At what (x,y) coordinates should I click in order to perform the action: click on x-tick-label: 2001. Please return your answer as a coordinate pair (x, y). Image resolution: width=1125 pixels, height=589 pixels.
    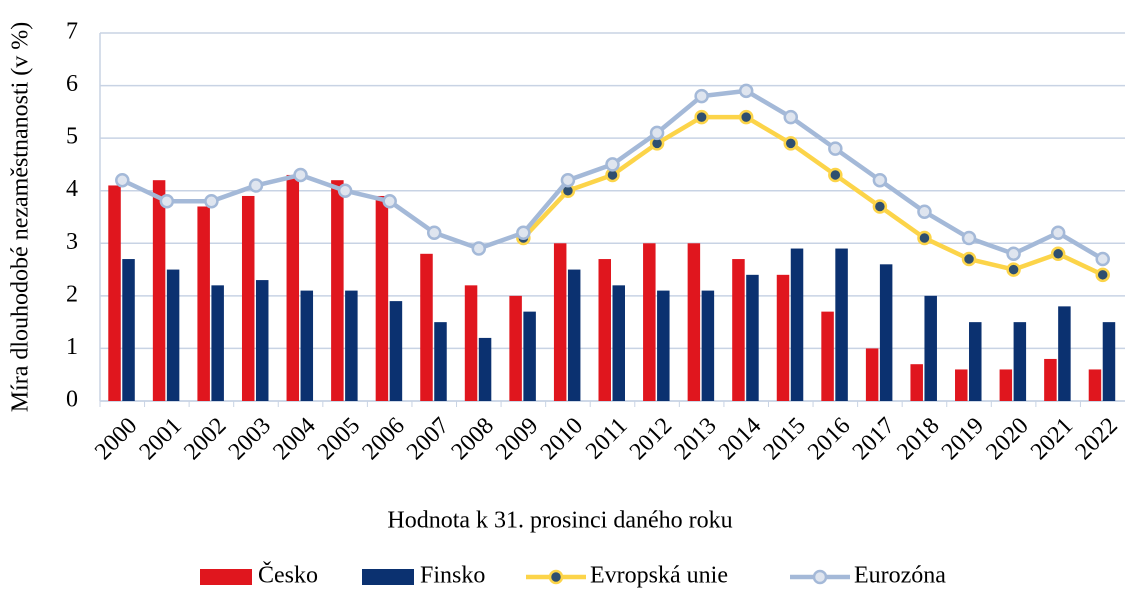
    Looking at the image, I should click on (161, 439).